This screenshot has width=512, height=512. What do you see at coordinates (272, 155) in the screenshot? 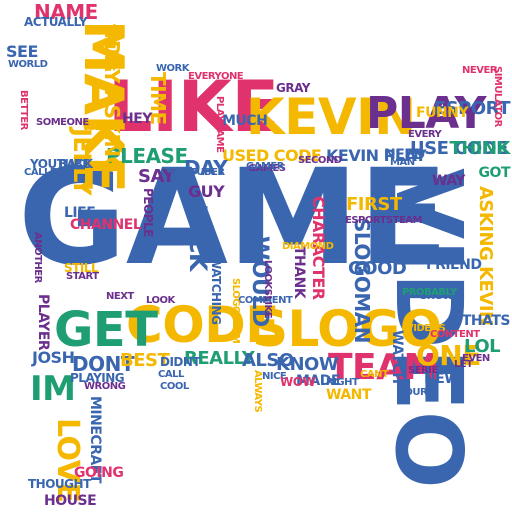
I see `cloud-word: USED CODE` at bounding box center [272, 155].